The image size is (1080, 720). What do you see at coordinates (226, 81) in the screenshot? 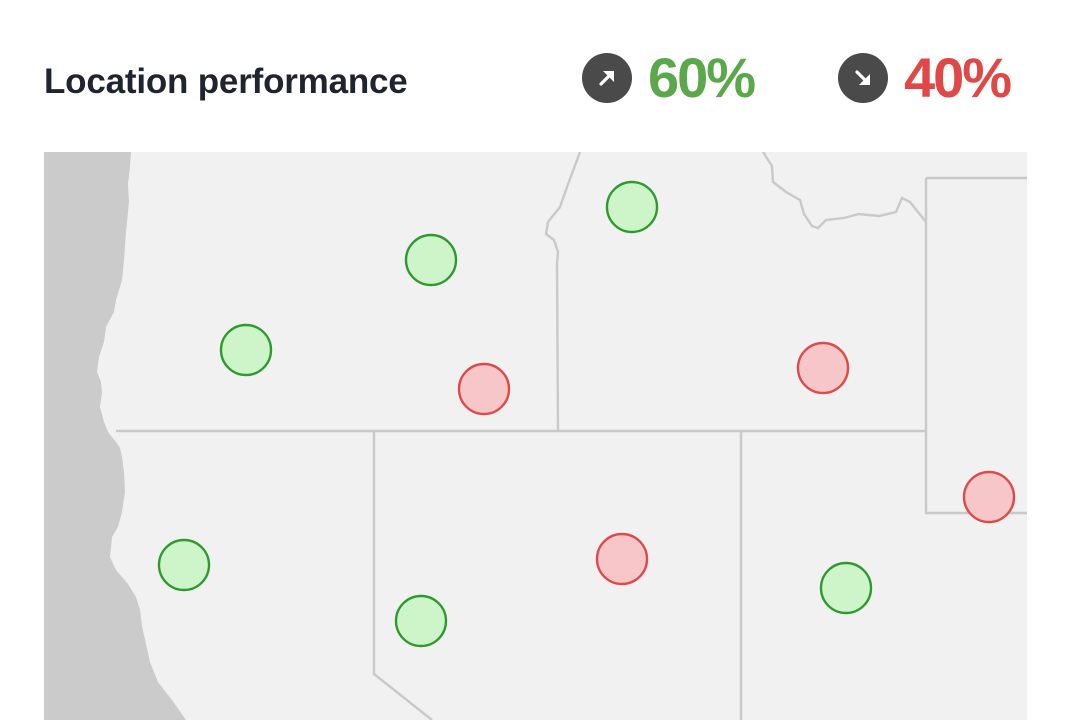
I see `page-title: Location performance` at bounding box center [226, 81].